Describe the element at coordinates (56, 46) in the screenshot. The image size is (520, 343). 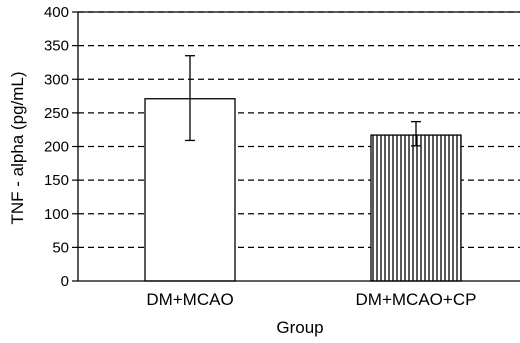
I see `y-tick-label: 350` at that location.